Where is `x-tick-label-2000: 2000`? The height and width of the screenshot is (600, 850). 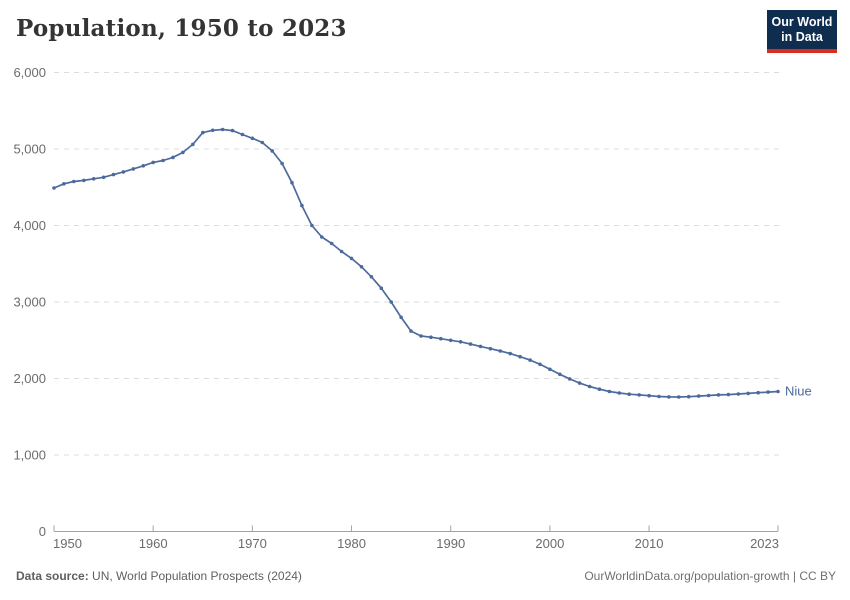
x-tick-label-2000: 2000 is located at coordinates (549, 543).